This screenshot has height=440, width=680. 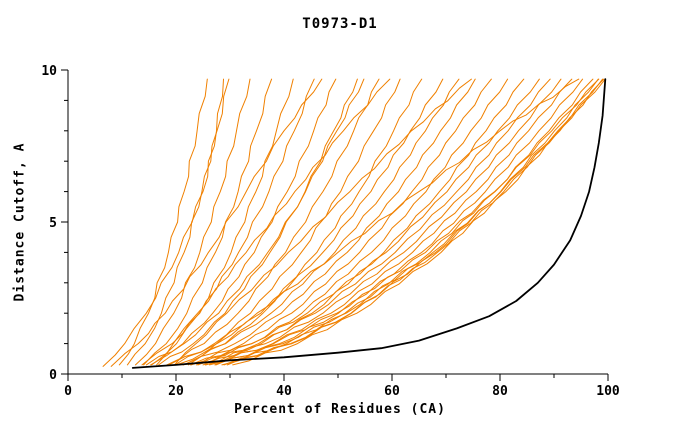 I want to click on y-tick-label: 10, so click(x=49, y=71).